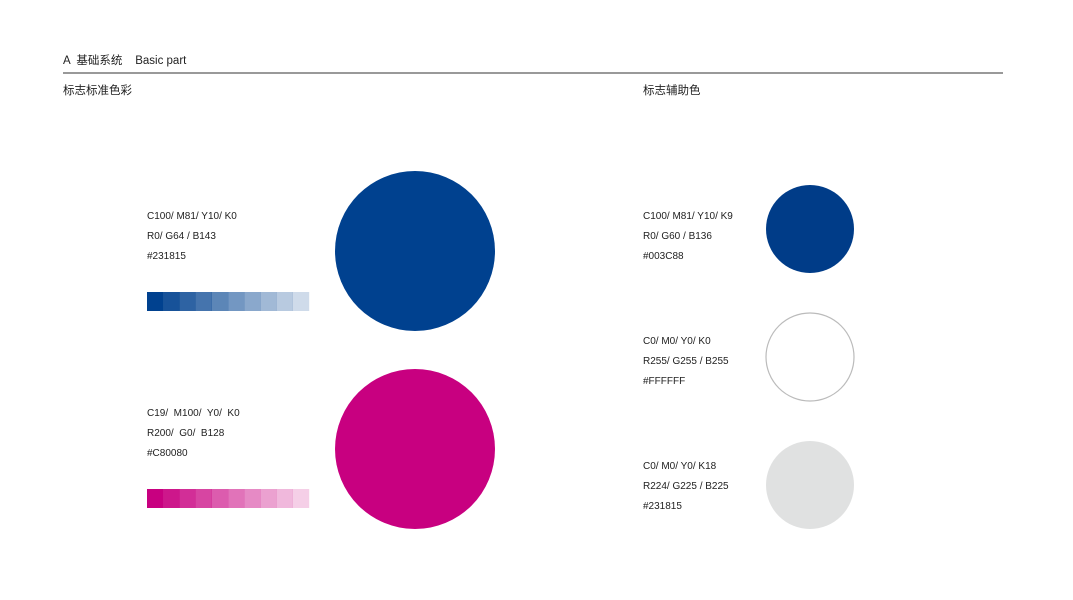 Image resolution: width=1073 pixels, height=600 pixels. What do you see at coordinates (686, 486) in the screenshot?
I see `color-spec: R224/ G225 / B225` at bounding box center [686, 486].